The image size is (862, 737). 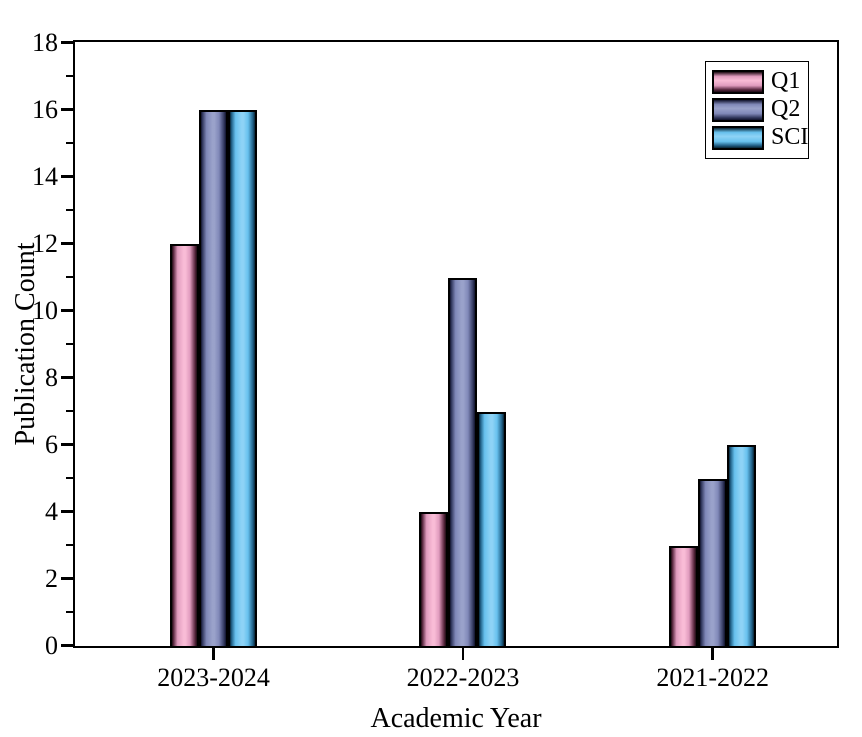 I want to click on bar-q2-2022-2023, so click(x=462, y=461).